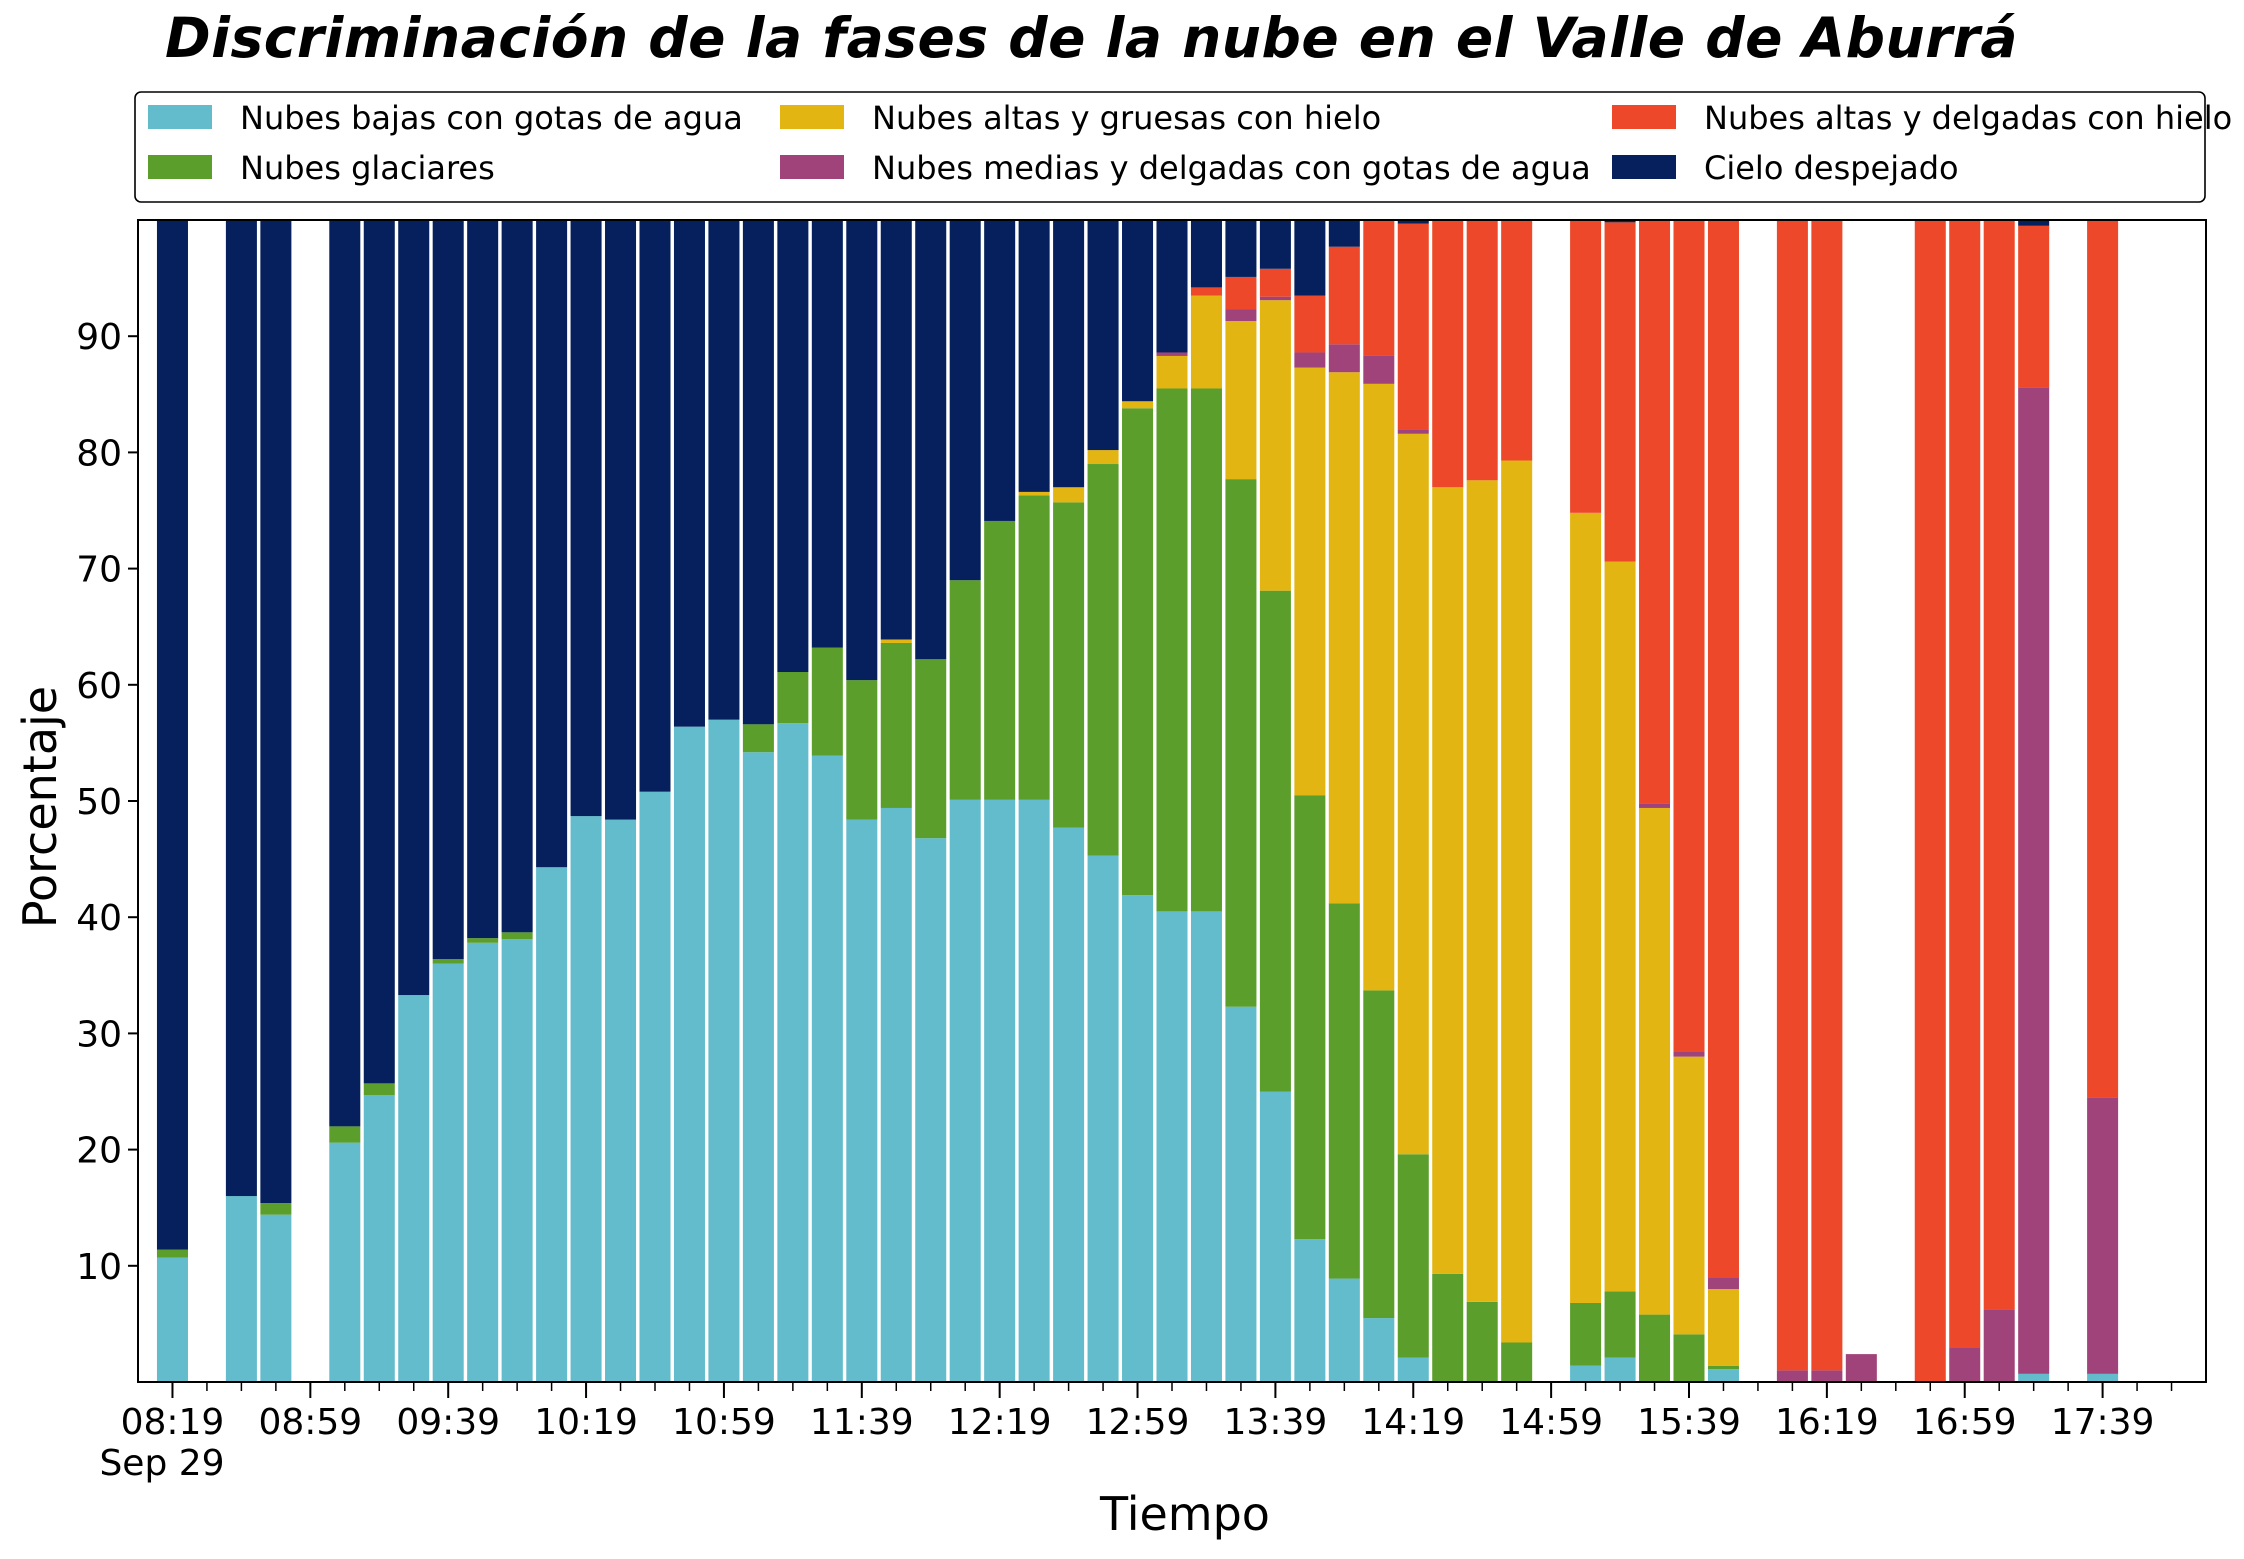 This screenshot has height=1559, width=2244. Describe the element at coordinates (310, 1422) in the screenshot. I see `x-tick-label: 08:59` at that location.